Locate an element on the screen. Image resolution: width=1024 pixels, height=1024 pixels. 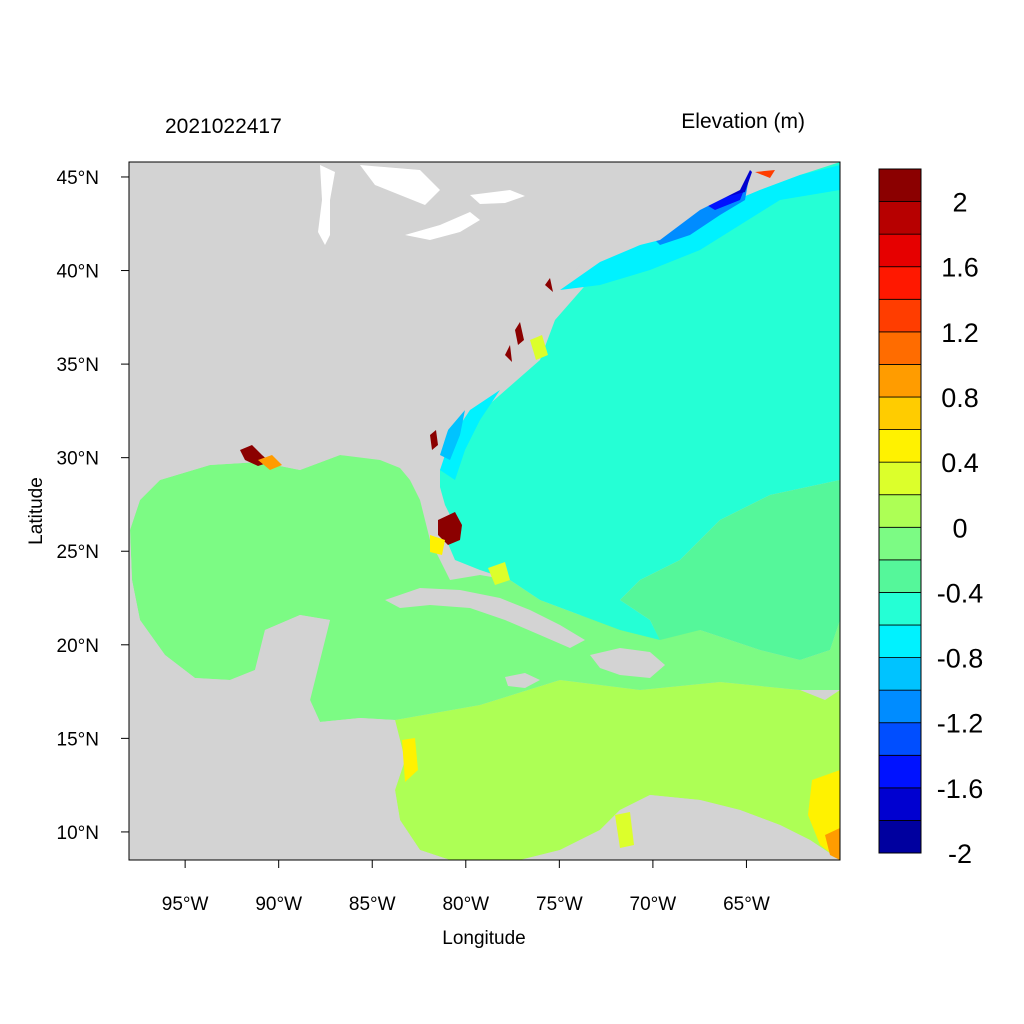
nova-scotia-orange is located at coordinates (765, 174).